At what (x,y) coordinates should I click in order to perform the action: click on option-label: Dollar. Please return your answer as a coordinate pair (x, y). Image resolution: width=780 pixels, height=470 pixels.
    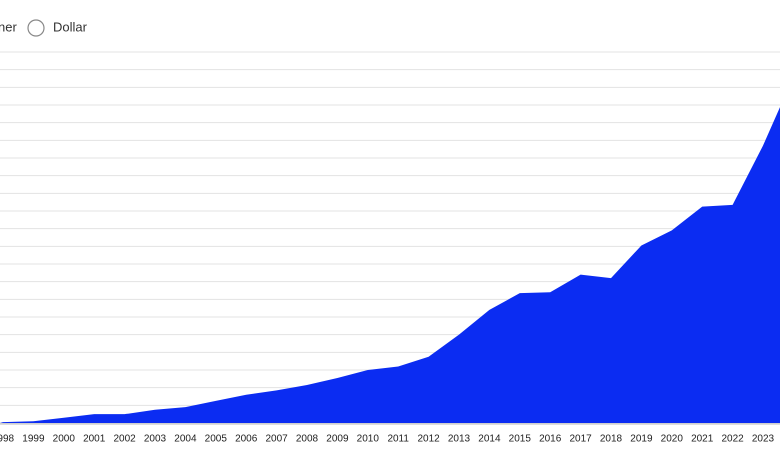
    Looking at the image, I should click on (70, 26).